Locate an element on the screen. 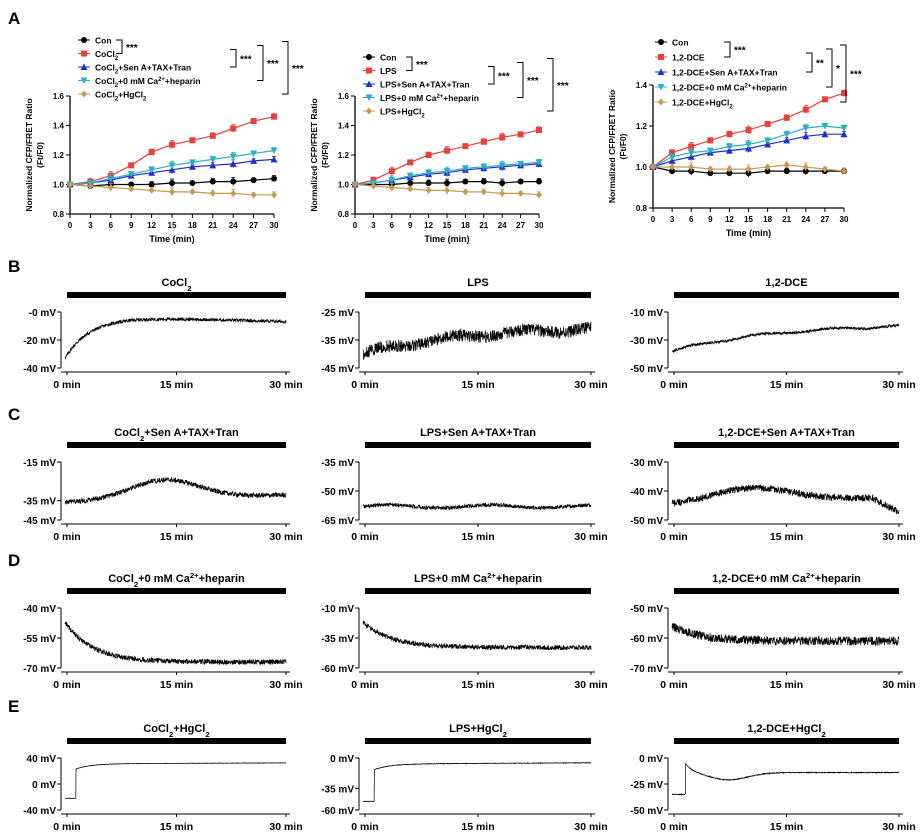  legend-label: 1,2-DCE+0 mM Ca2++heparin is located at coordinates (729, 88).